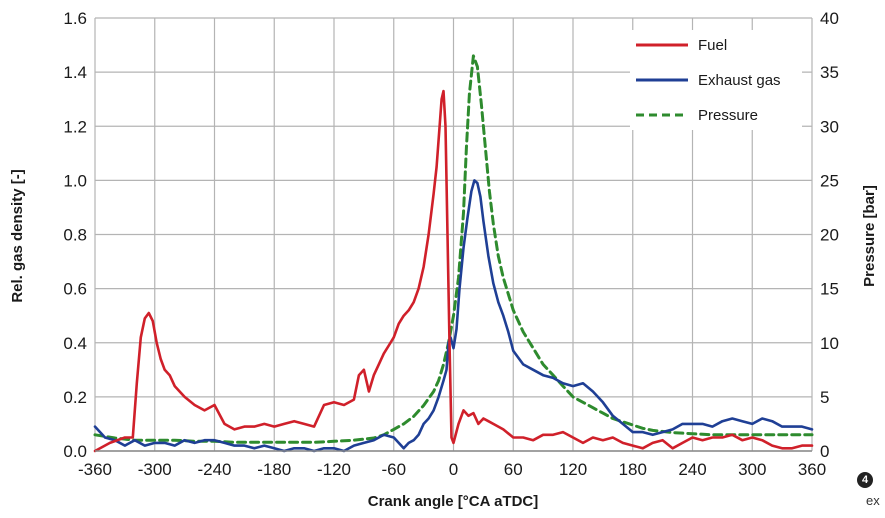 The image size is (885, 518). Describe the element at coordinates (869, 236) in the screenshot. I see `y-axis-right-label: Pressure [bar]` at that location.